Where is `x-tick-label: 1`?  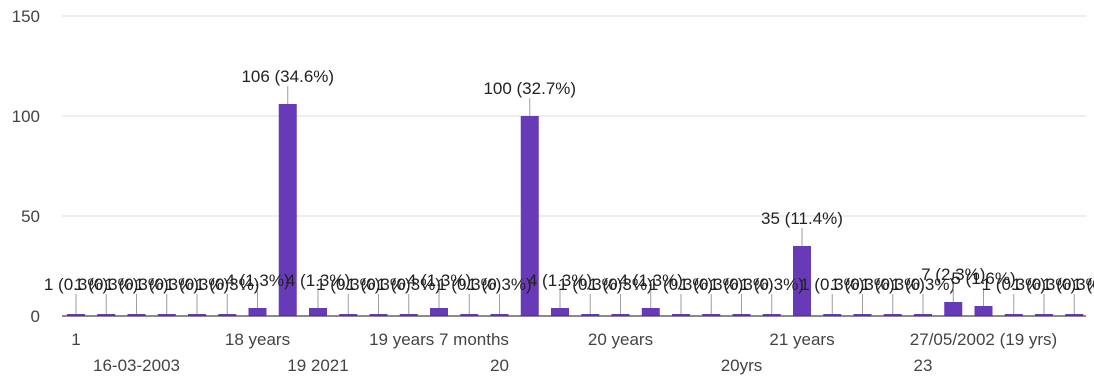 x-tick-label: 1 is located at coordinates (75, 339).